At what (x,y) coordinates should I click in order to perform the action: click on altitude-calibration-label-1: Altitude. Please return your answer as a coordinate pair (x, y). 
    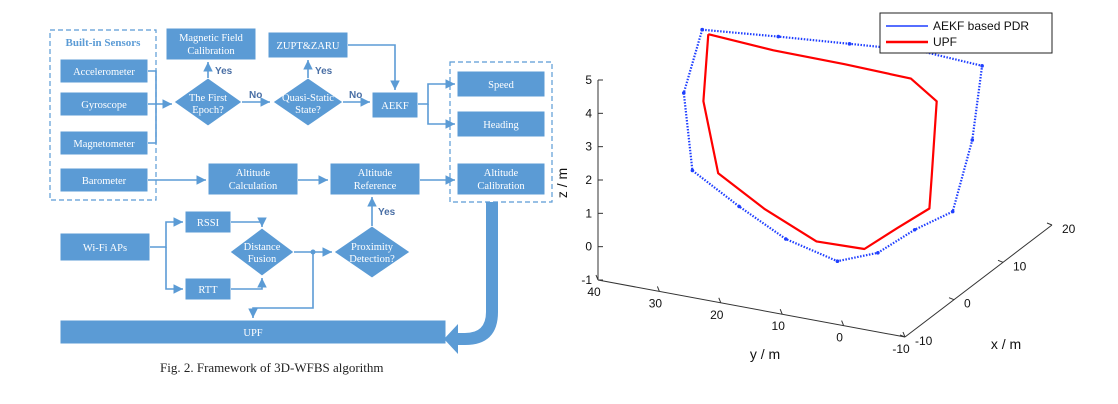
    Looking at the image, I should click on (501, 173).